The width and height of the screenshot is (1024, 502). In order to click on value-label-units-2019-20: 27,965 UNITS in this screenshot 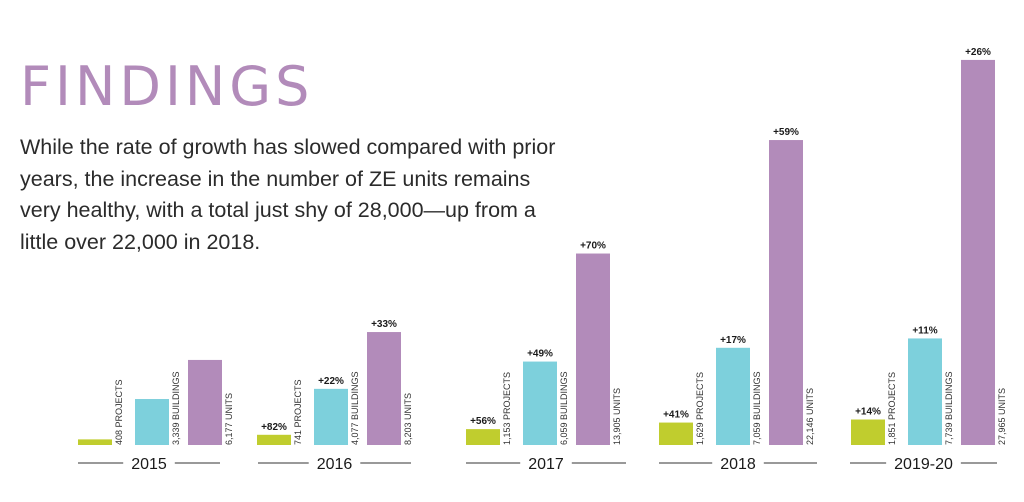, I will do `click(1002, 416)`.